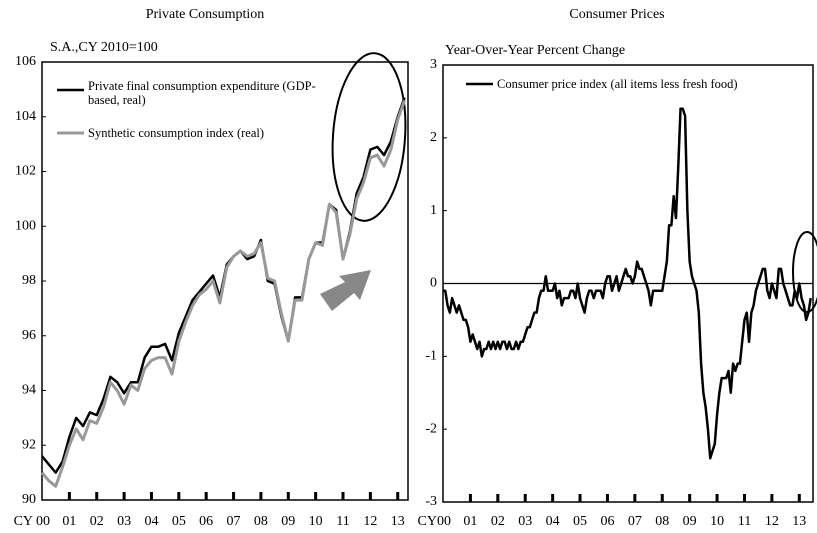 Image resolution: width=817 pixels, height=533 pixels. Describe the element at coordinates (25, 61) in the screenshot. I see `y-tick-label: 106` at that location.